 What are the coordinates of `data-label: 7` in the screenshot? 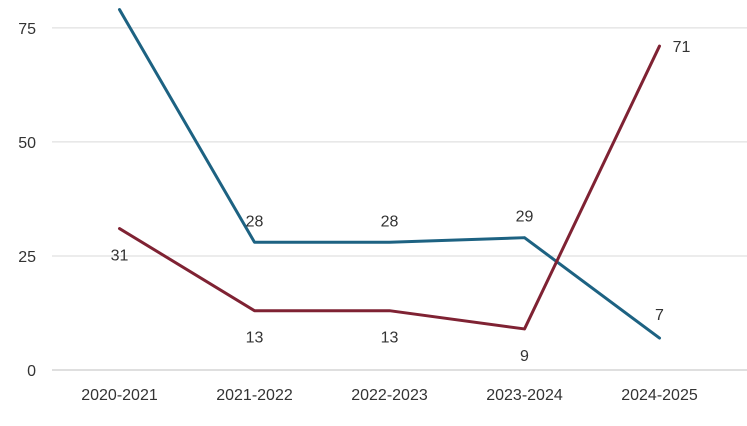 It's located at (659, 315).